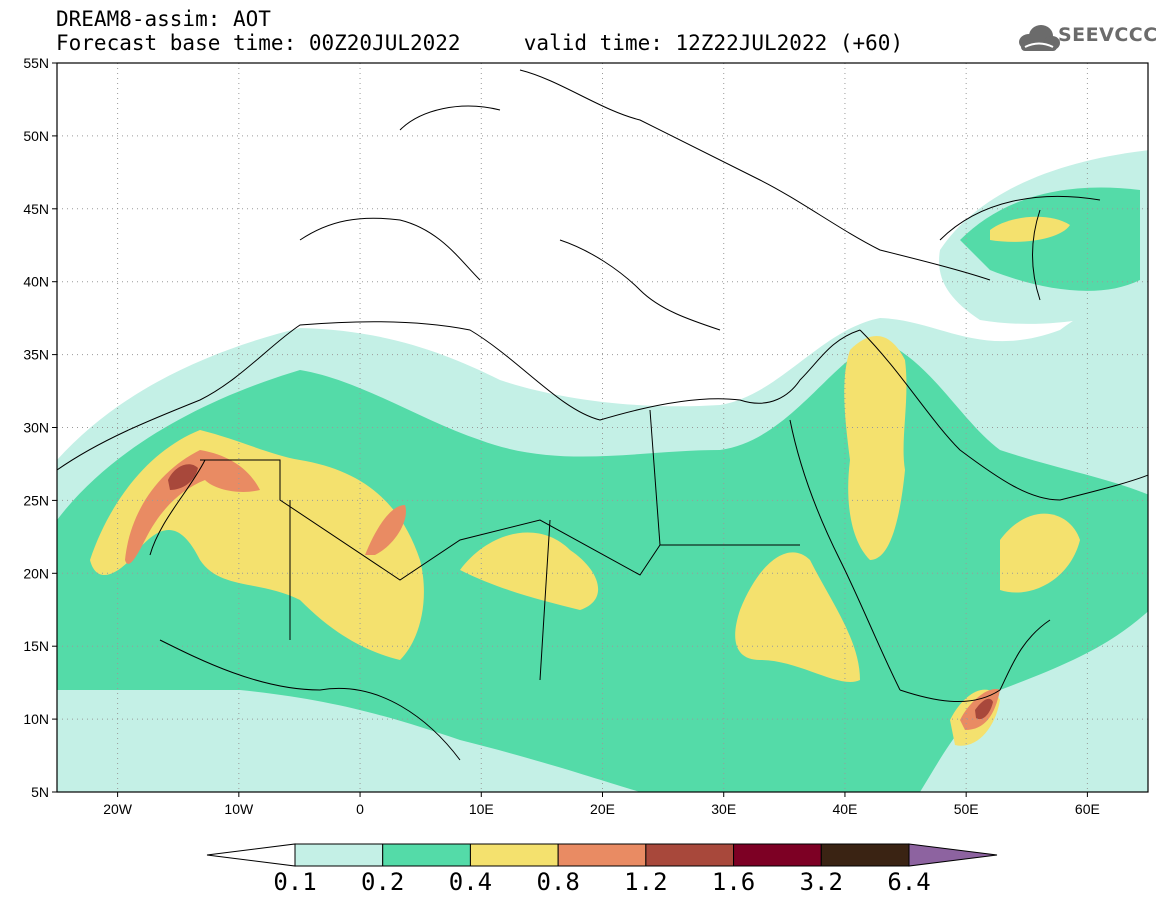 Image resolution: width=1165 pixels, height=905 pixels. What do you see at coordinates (36, 428) in the screenshot?
I see `lat-tick-label: 30N` at bounding box center [36, 428].